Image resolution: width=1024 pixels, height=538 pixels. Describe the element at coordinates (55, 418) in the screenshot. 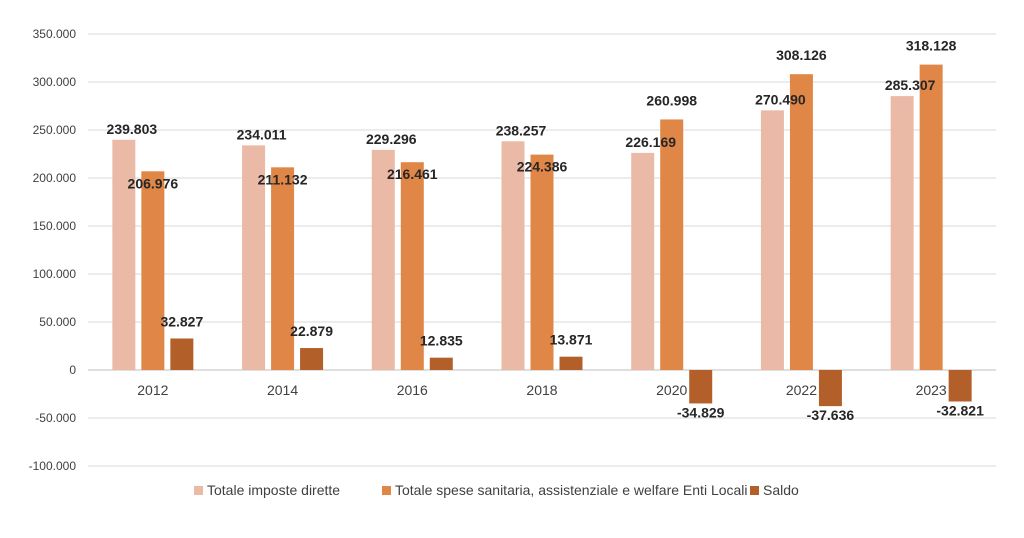

I see `y-tick-label: -50.000` at that location.